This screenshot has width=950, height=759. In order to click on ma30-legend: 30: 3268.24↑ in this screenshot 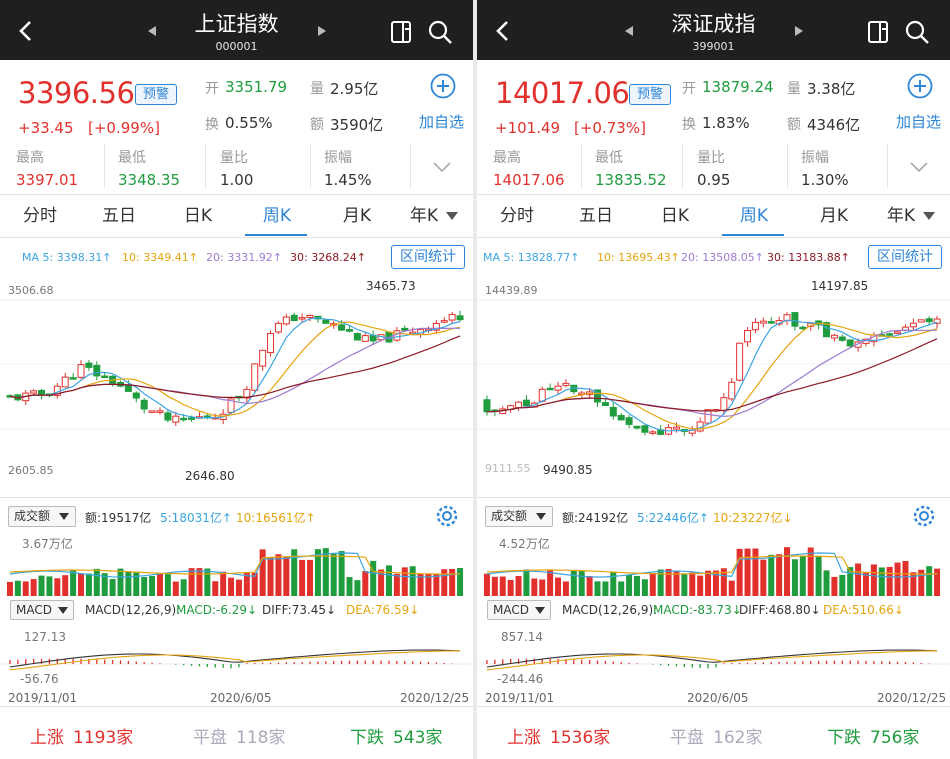, I will do `click(328, 257)`.